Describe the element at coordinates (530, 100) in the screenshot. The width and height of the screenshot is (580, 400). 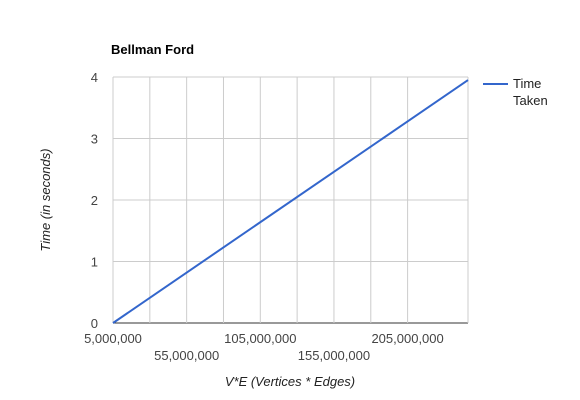
I see `legend-label-line-2: Taken` at that location.